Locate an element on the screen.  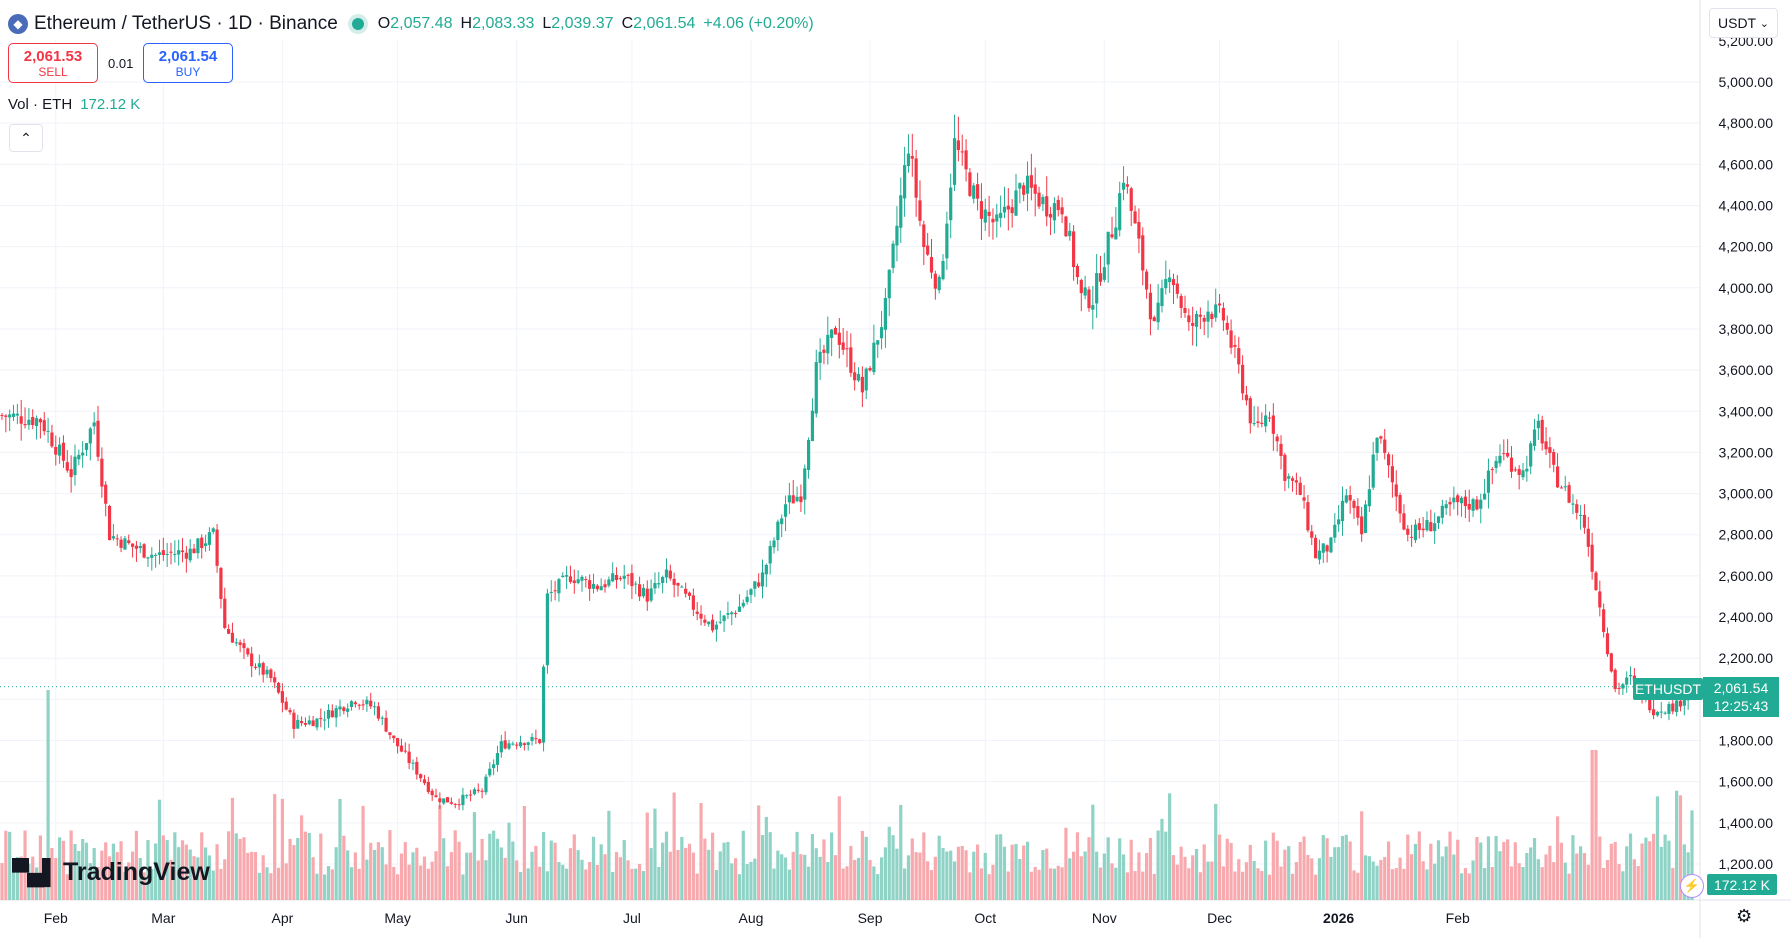
lightning-icon: ⚡ is located at coordinates (1692, 886).